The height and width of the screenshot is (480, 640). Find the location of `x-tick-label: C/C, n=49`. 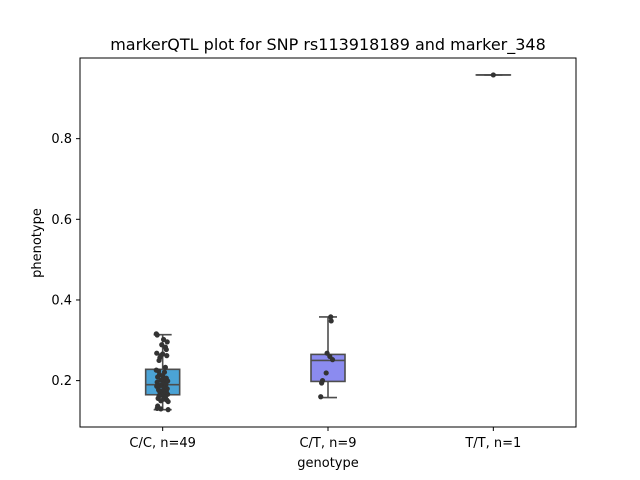

x-tick-label: C/C, n=49 is located at coordinates (162, 443).